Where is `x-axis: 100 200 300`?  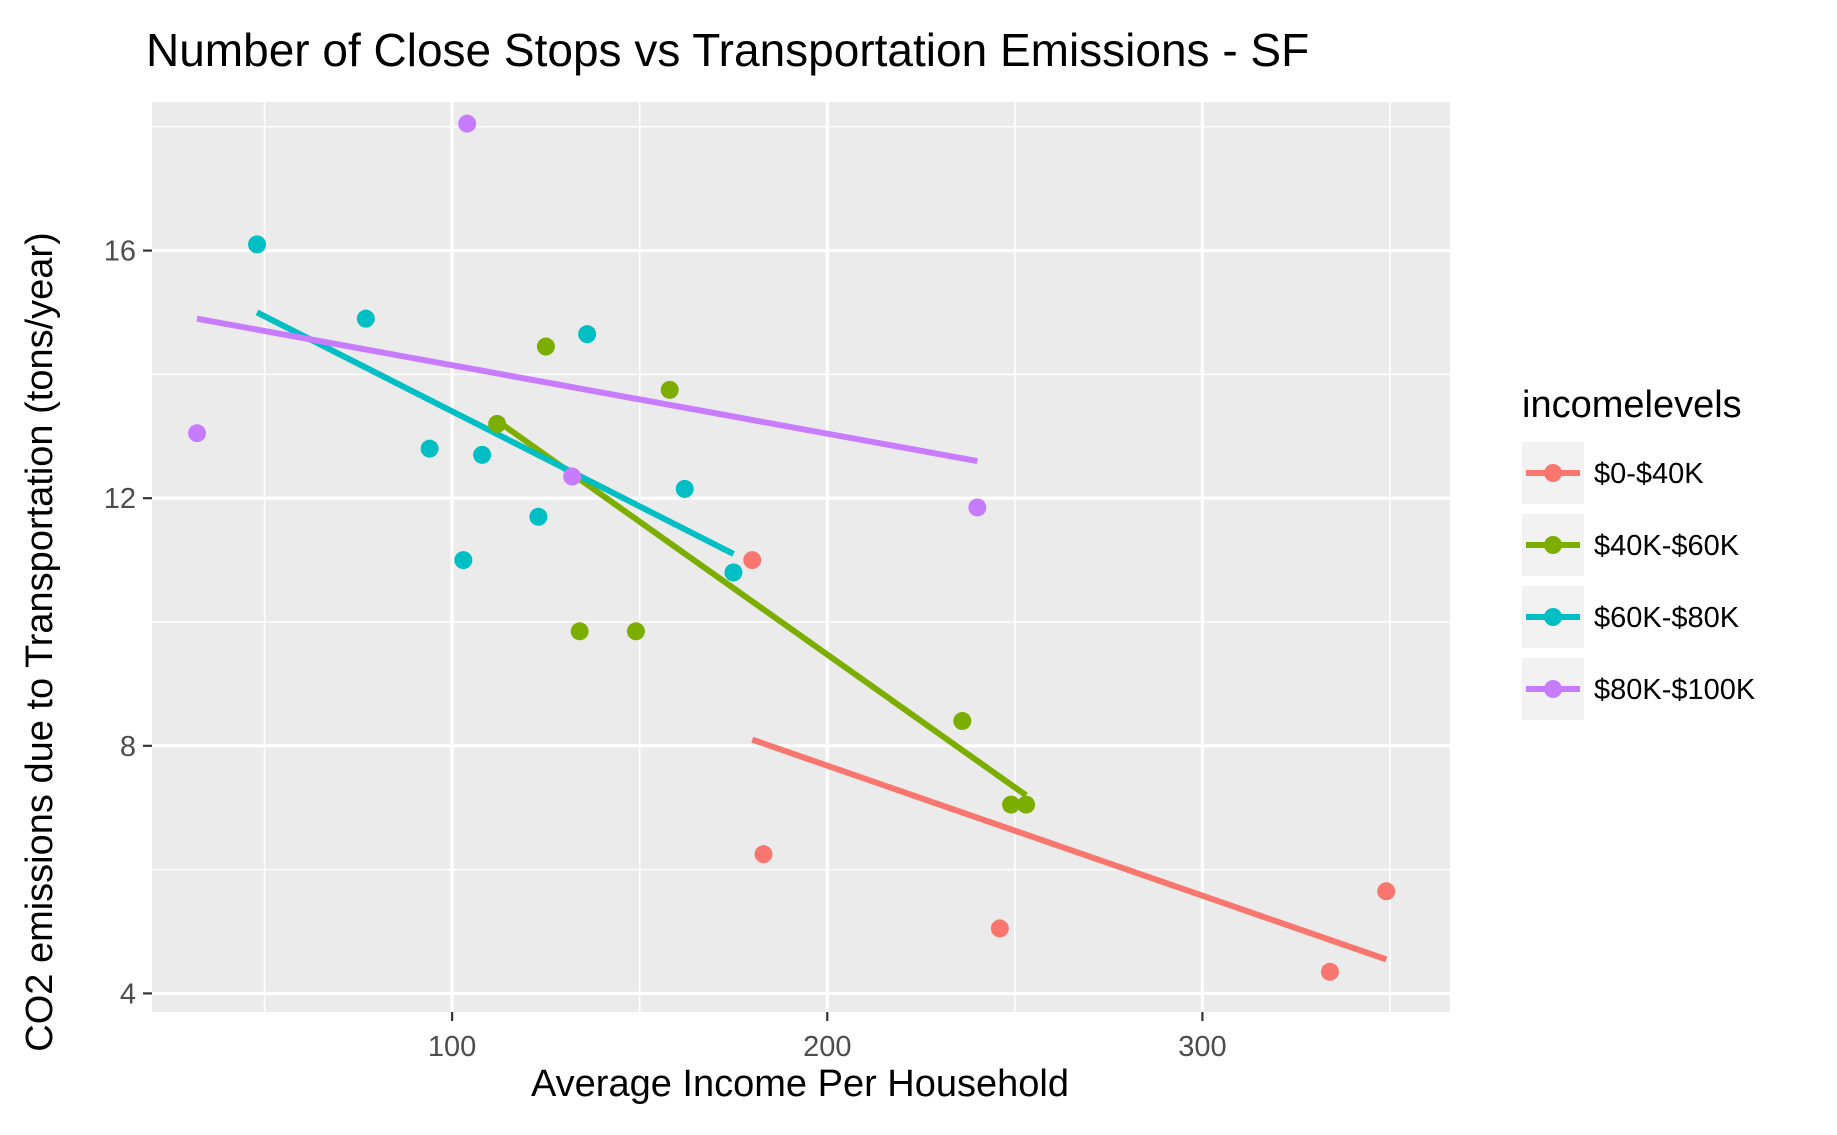
x-axis: 100 200 300 is located at coordinates (827, 1037).